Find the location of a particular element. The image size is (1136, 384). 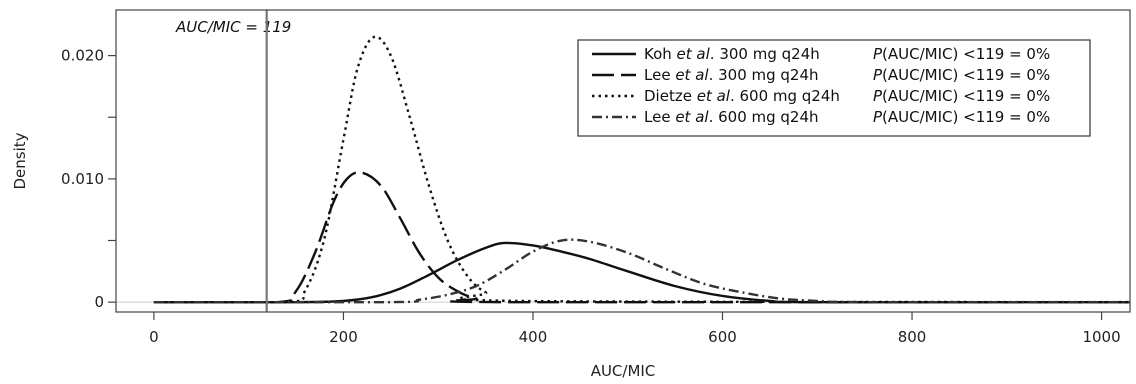

legend-box is located at coordinates (834, 88).